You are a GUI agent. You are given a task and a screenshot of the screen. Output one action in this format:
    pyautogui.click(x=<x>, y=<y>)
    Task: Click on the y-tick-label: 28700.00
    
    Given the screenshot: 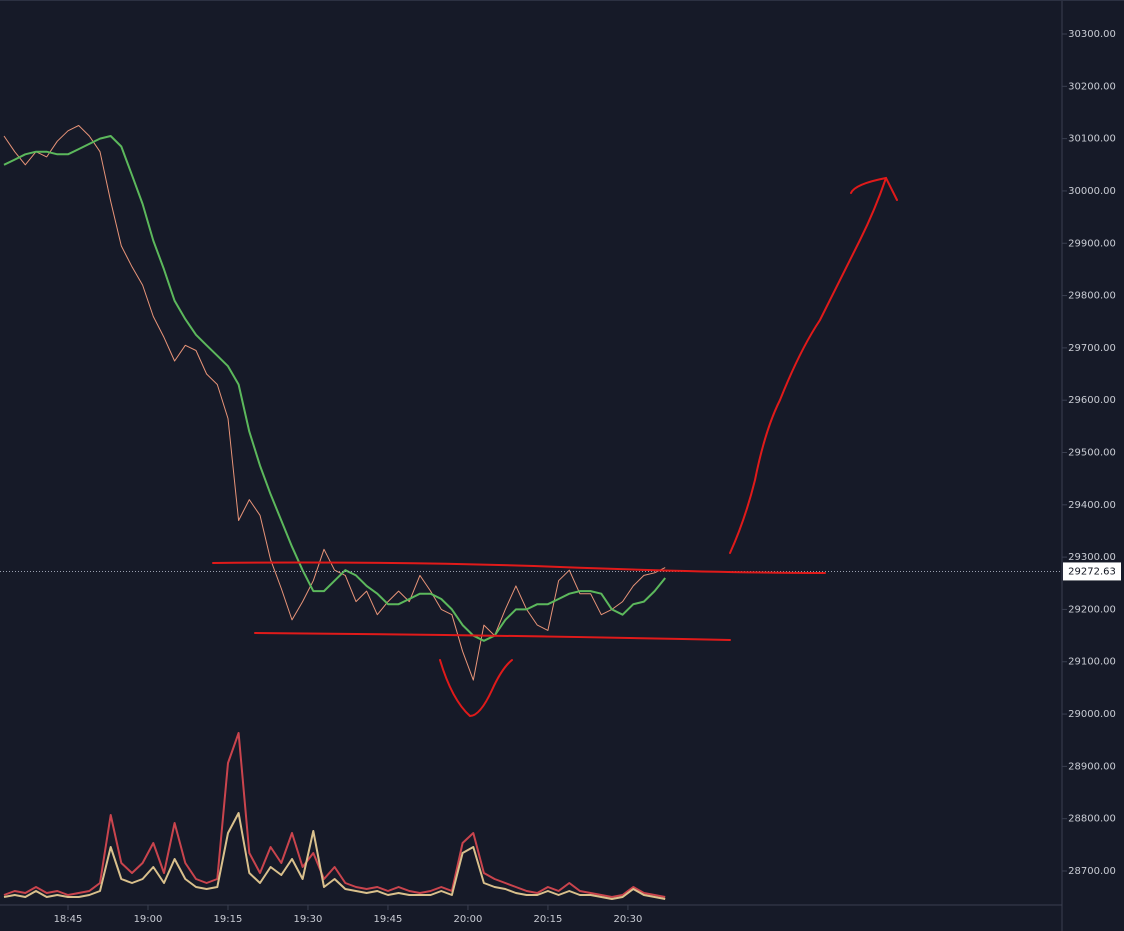 What is the action you would take?
    pyautogui.click(x=1092, y=871)
    